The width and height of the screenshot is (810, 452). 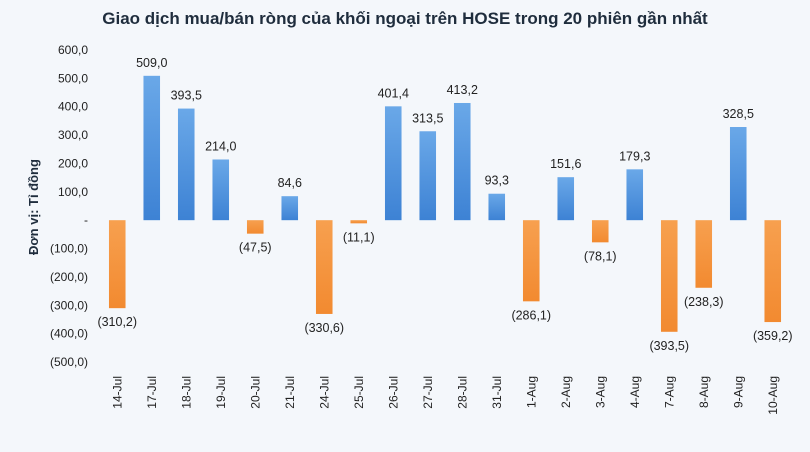 I want to click on x-tick-label: 10-Aug, so click(x=773, y=395).